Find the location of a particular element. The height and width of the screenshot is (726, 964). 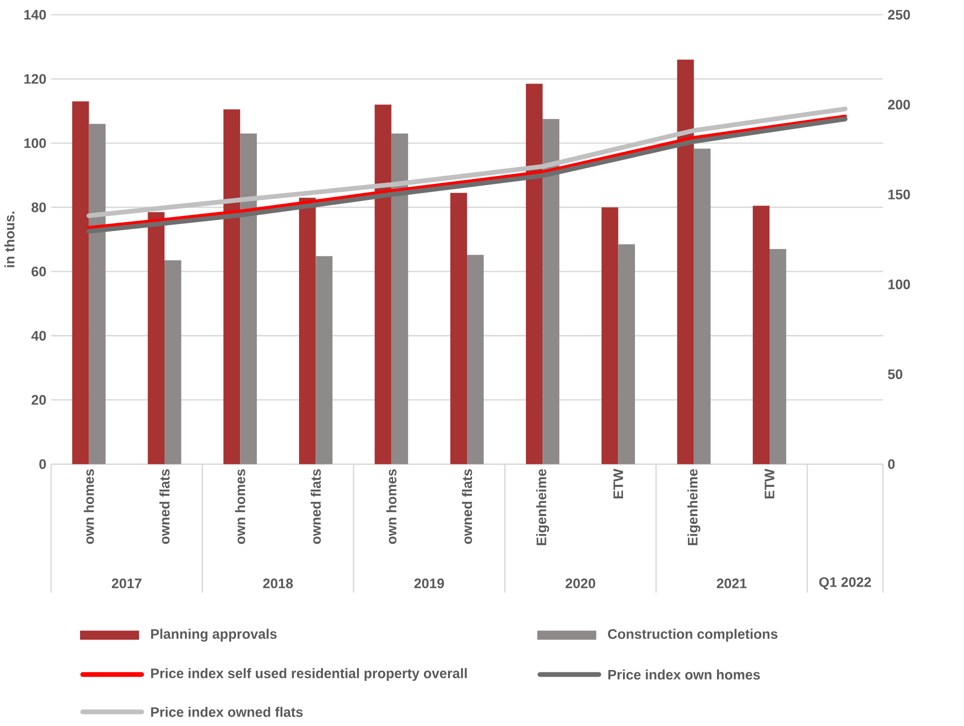

y-tick-label: 0 is located at coordinates (42, 464).